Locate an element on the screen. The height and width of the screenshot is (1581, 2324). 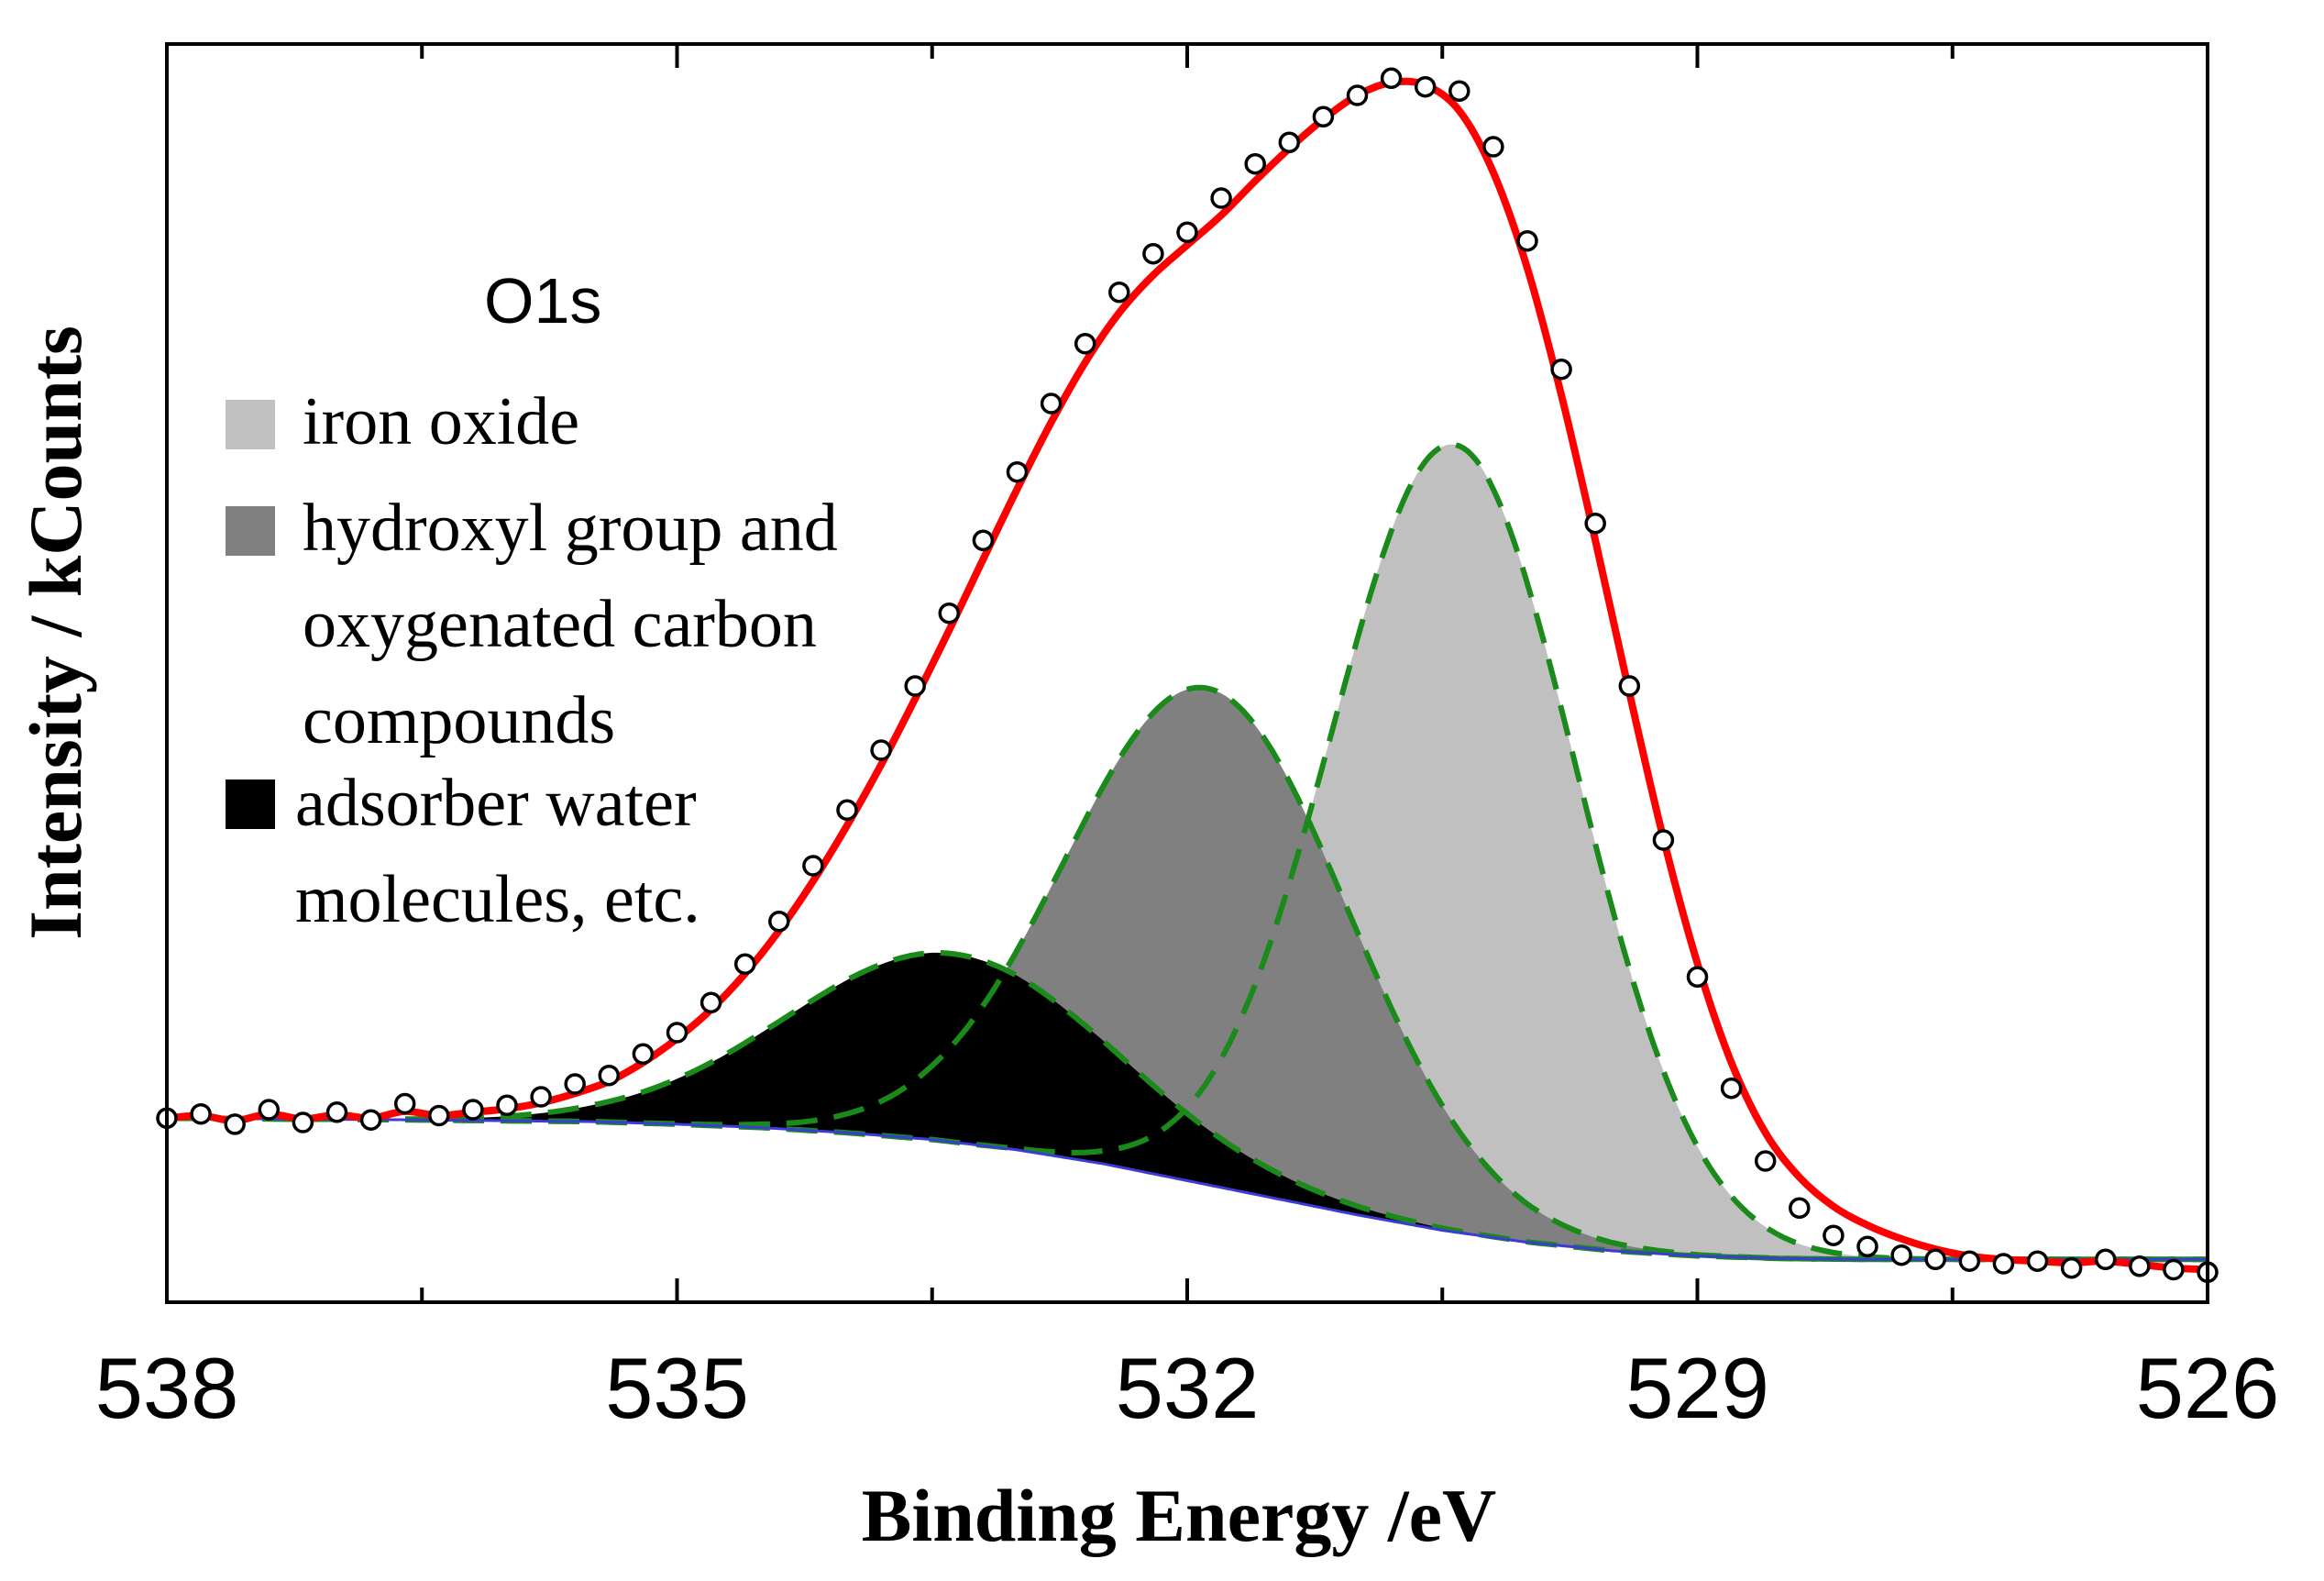
x-tick-labels: 538 535 532 529 526 is located at coordinates (1187, 1388).